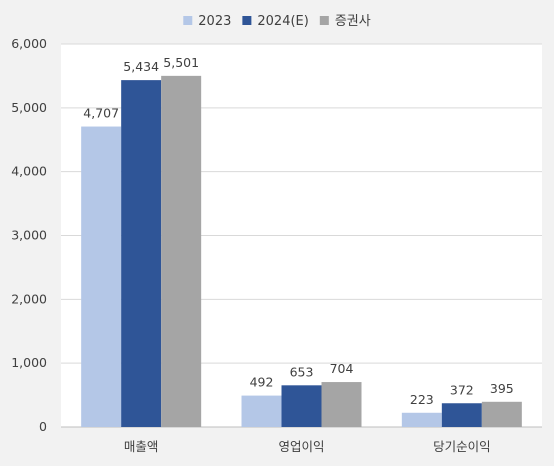 The image size is (554, 466). I want to click on category-label: 매출액, so click(141, 446).